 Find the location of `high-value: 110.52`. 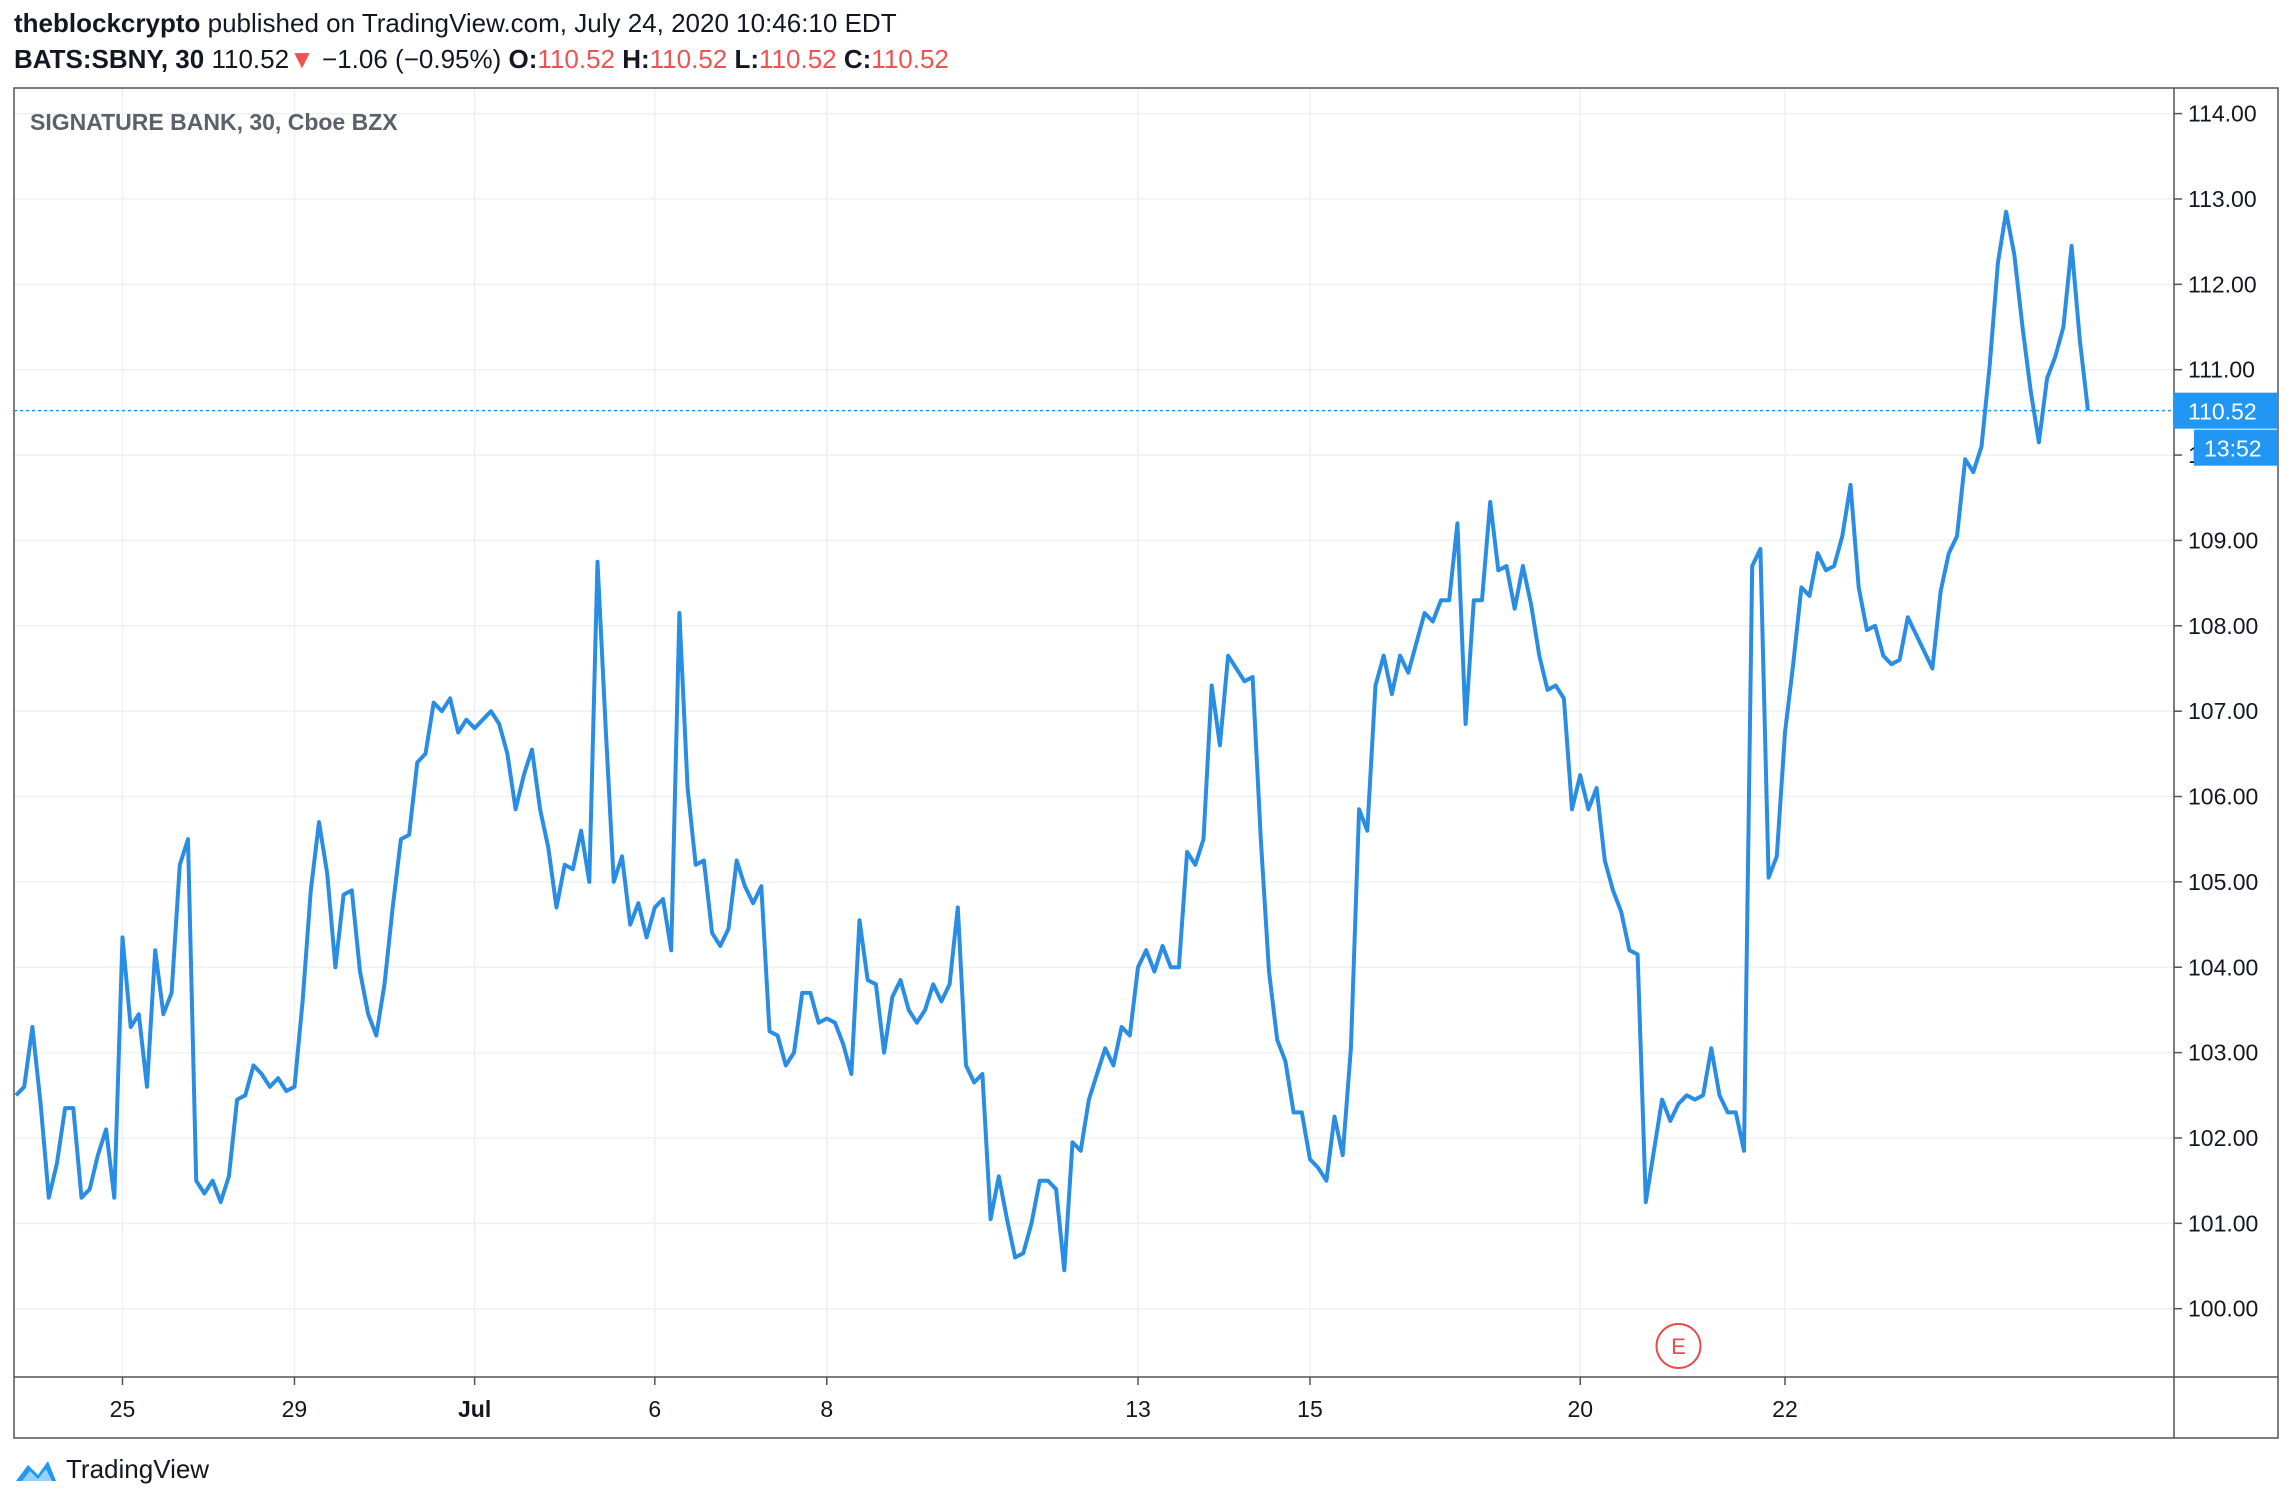

high-value: 110.52 is located at coordinates (688, 59).